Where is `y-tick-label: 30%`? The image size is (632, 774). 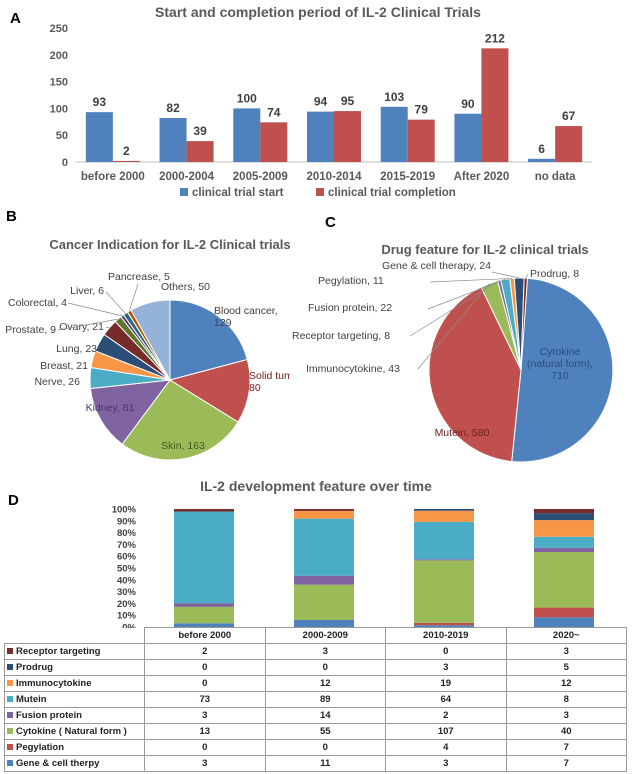 y-tick-label: 30% is located at coordinates (127, 592).